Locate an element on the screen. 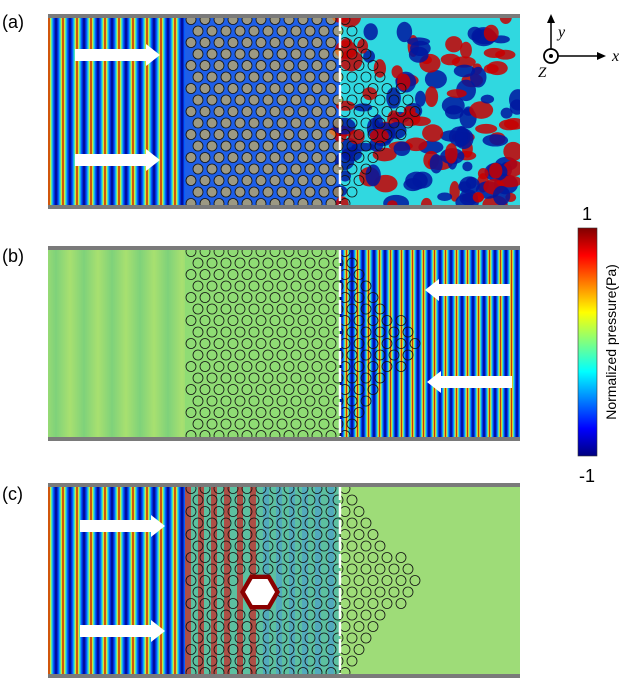  field-stripe is located at coordinates (227, 580).